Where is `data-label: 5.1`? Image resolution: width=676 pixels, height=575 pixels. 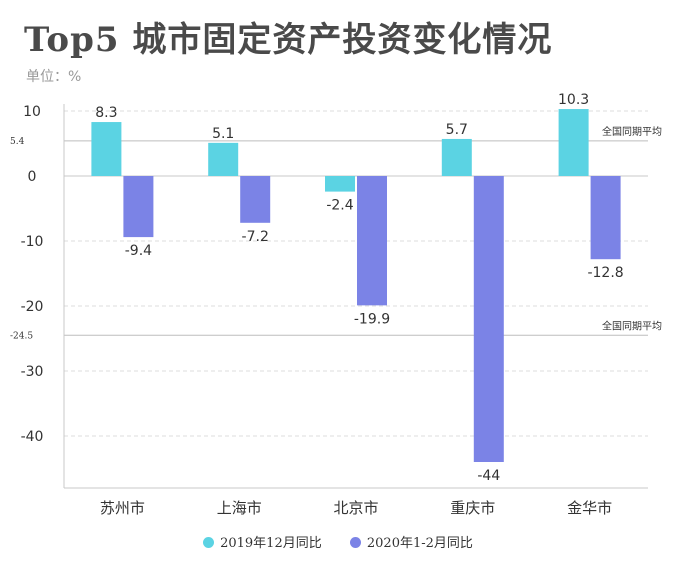
data-label: 5.1 is located at coordinates (223, 134).